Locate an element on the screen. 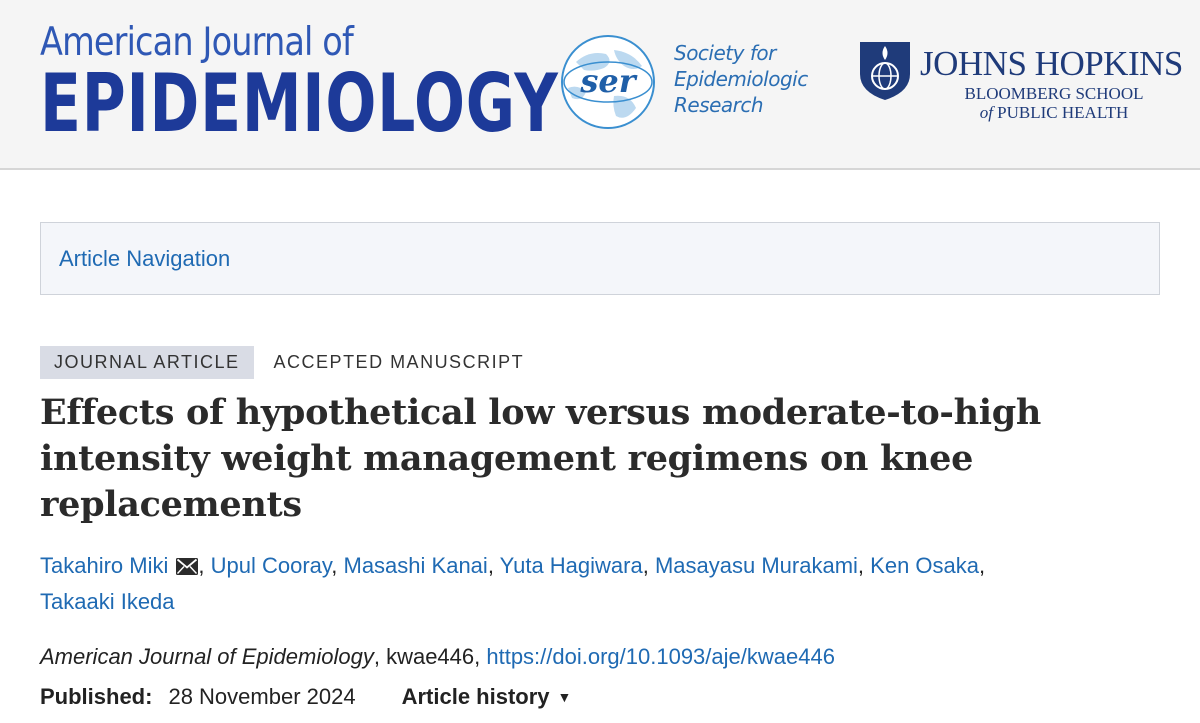 Image resolution: width=1200 pixels, height=723 pixels. citation-journal: American Journal of Epidemiology is located at coordinates (207, 656).